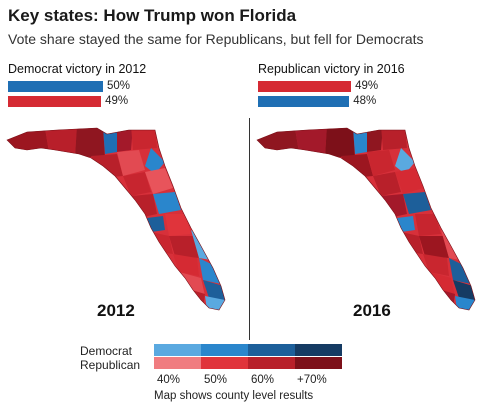  I want to click on year-label-2016: 2016, so click(372, 310).